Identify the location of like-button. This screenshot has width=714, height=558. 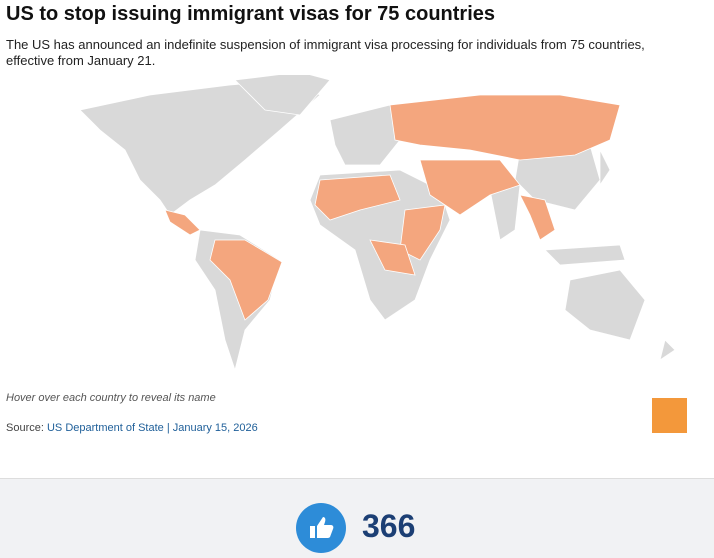
(321, 528).